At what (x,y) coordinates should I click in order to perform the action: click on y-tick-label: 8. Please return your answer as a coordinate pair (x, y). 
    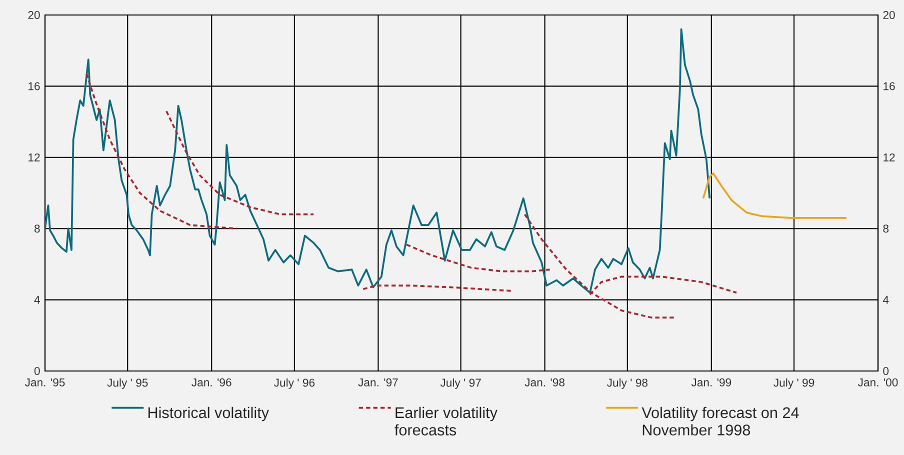
    Looking at the image, I should click on (37, 228).